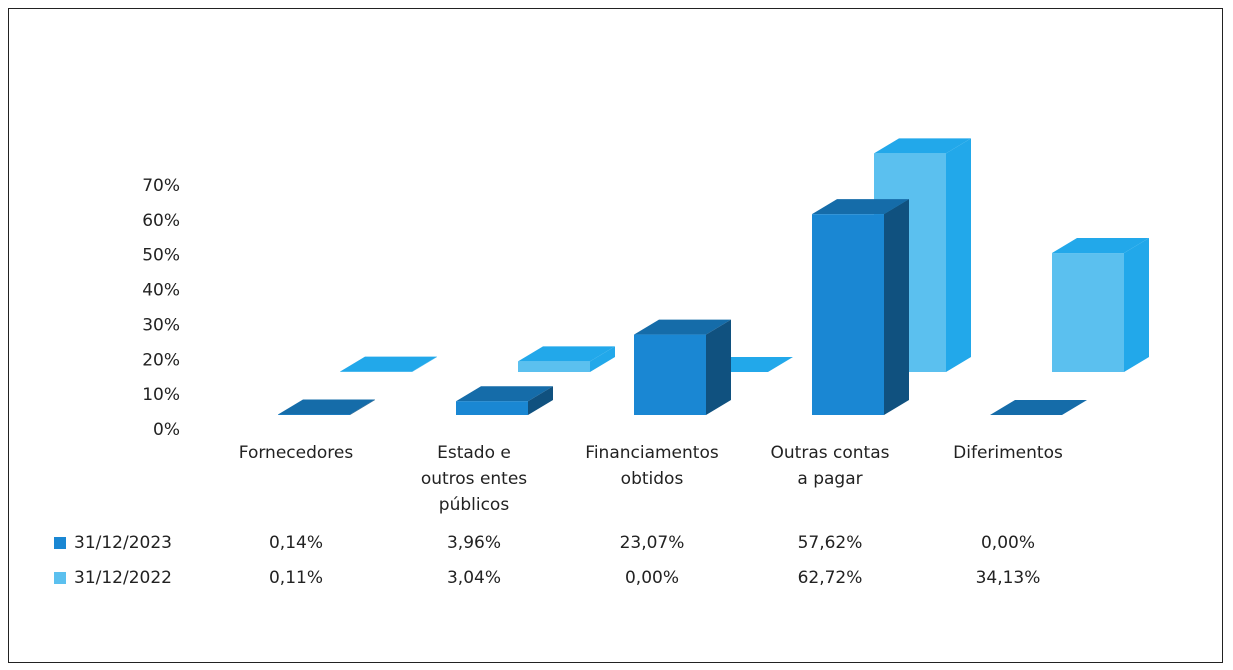 The image size is (1233, 670). Describe the element at coordinates (161, 256) in the screenshot. I see `y-tick-label: 50%` at that location.